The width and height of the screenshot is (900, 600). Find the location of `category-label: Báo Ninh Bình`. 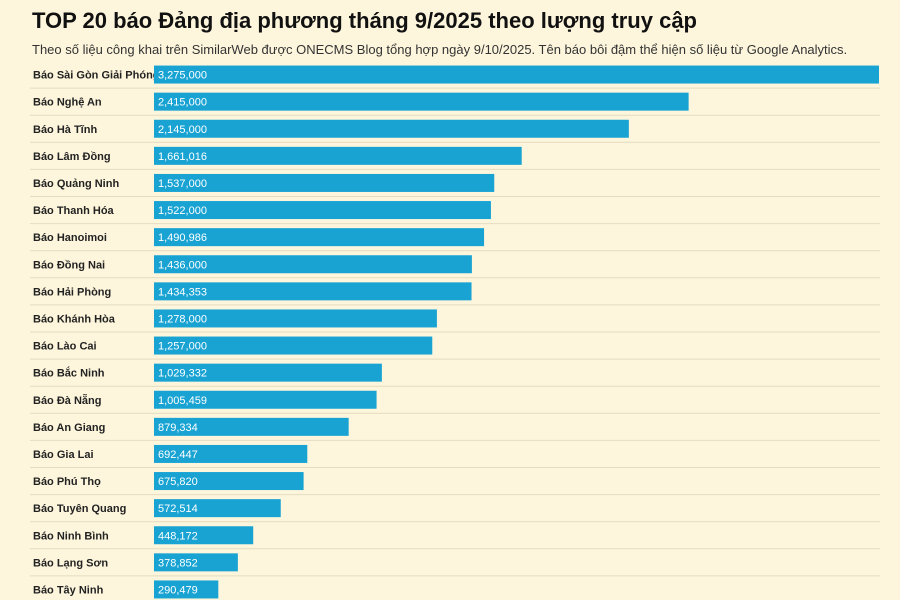

category-label: Báo Ninh Bình is located at coordinates (71, 536).